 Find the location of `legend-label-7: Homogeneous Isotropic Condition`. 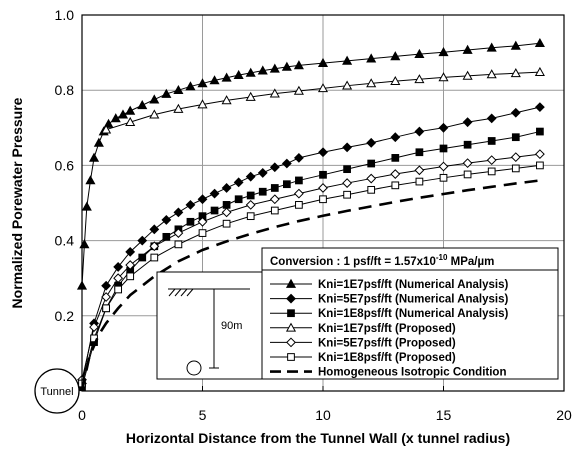

legend-label-7: Homogeneous Isotropic Condition is located at coordinates (412, 373).